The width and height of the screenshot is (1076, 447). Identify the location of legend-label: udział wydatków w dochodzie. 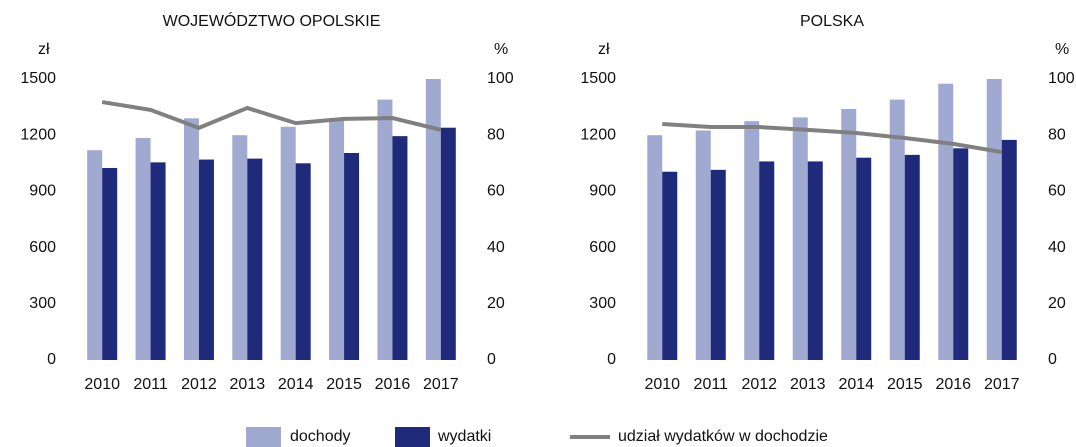
(723, 436).